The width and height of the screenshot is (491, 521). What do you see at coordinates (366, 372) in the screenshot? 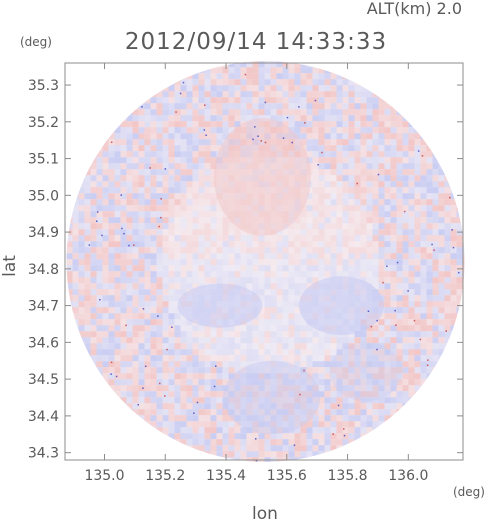
I see `radar-region` at bounding box center [366, 372].